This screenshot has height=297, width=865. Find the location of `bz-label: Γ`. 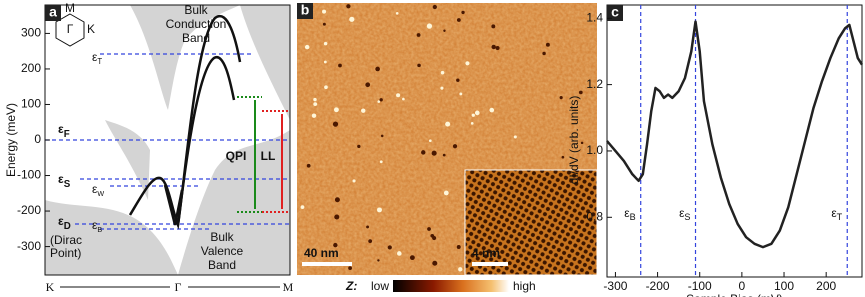

bz-label: Γ is located at coordinates (70, 29).